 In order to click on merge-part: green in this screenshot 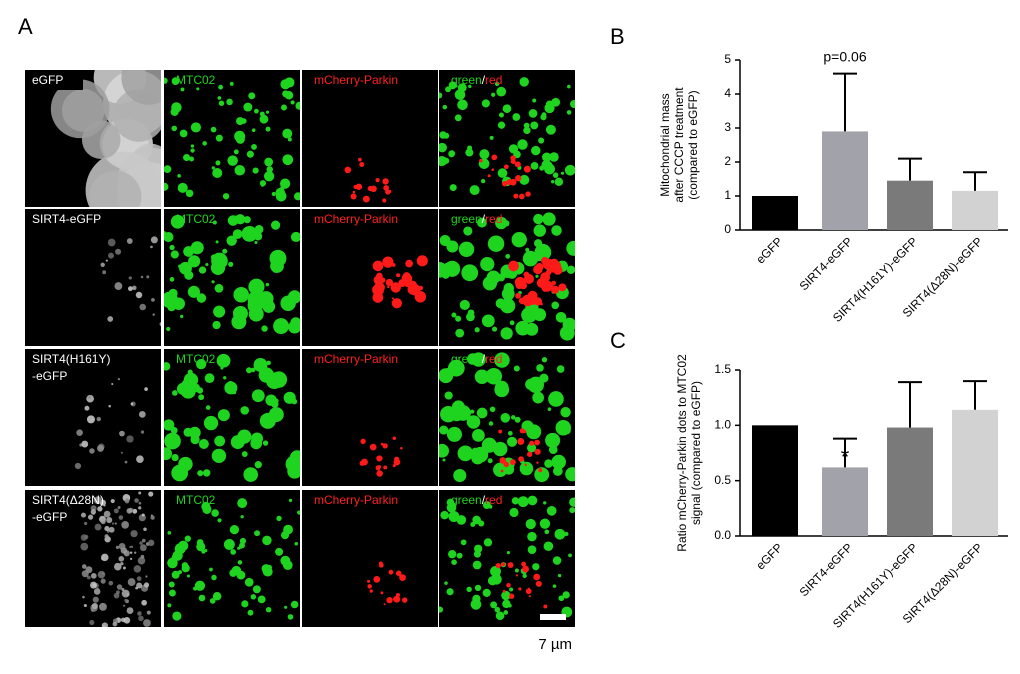, I will do `click(466, 359)`.